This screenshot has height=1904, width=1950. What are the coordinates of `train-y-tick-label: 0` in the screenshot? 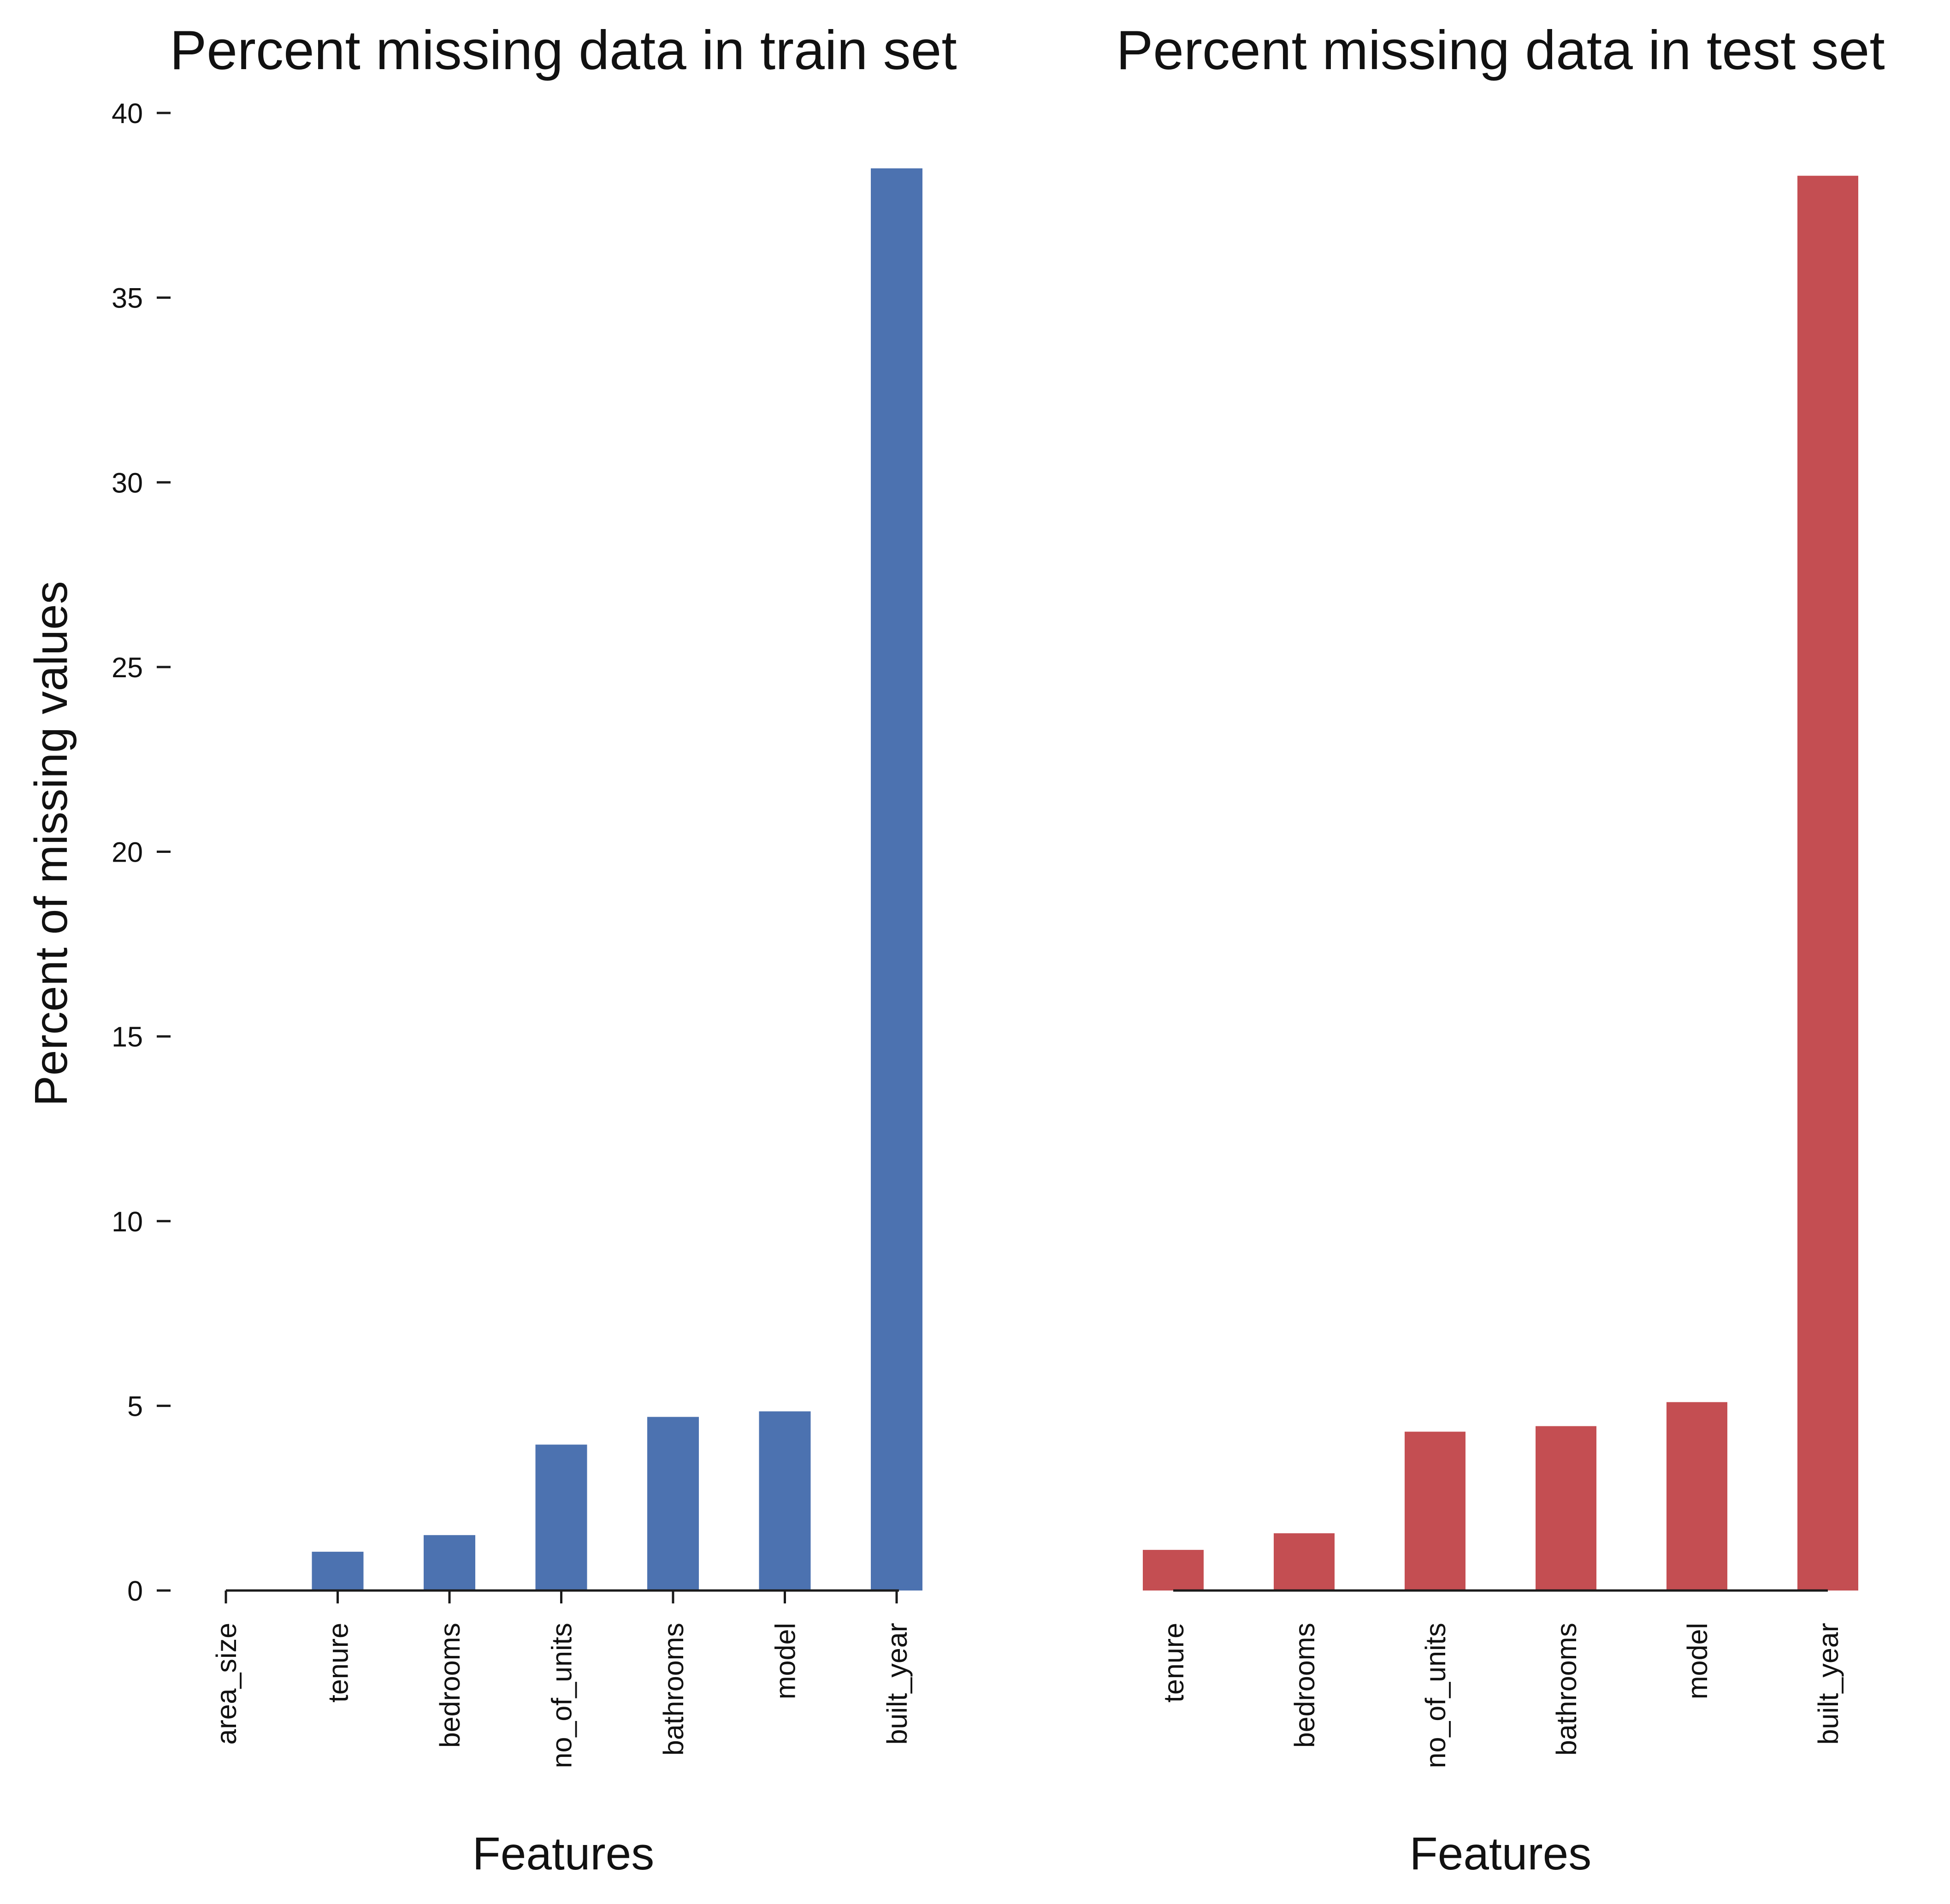 It's located at (135, 1591).